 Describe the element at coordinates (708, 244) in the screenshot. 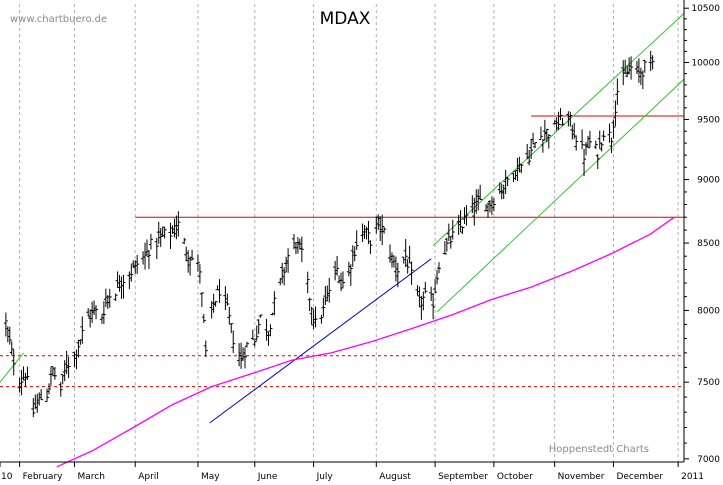

I see `y-tick-label: 8500` at that location.